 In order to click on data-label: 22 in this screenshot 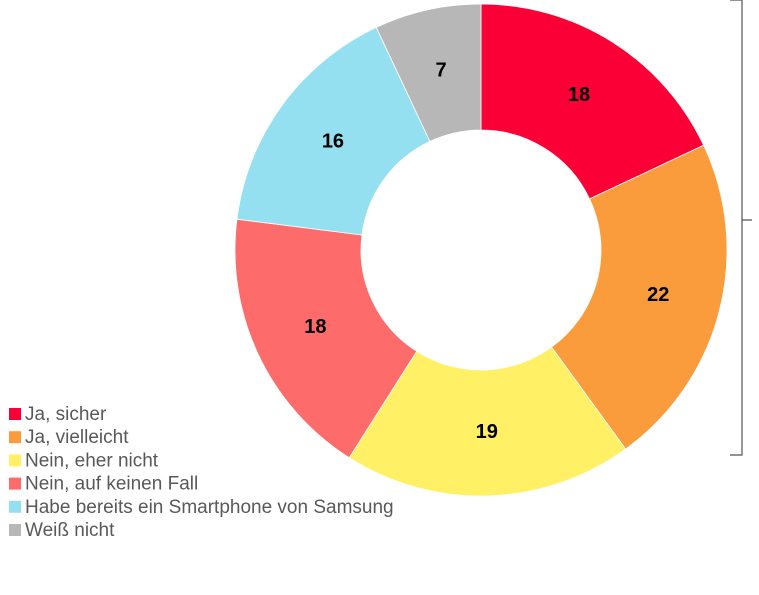, I will do `click(658, 295)`.